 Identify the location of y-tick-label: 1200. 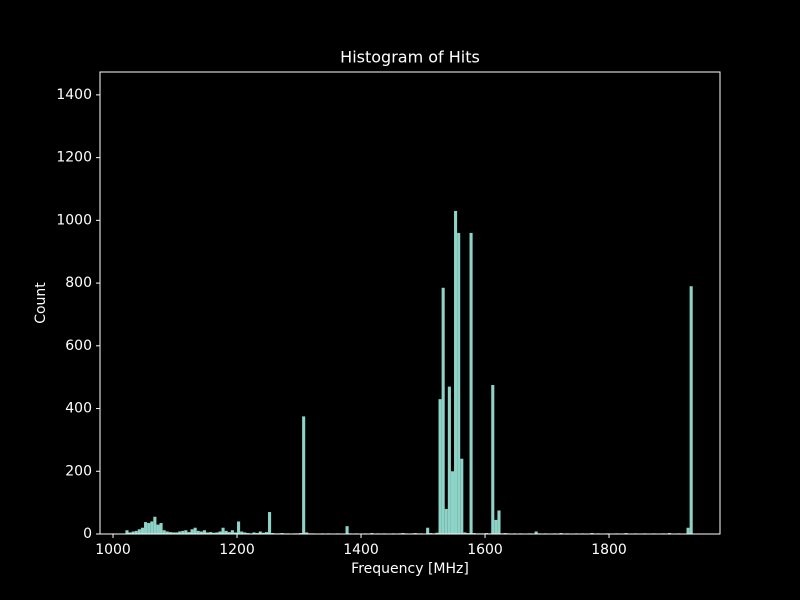
(74, 158).